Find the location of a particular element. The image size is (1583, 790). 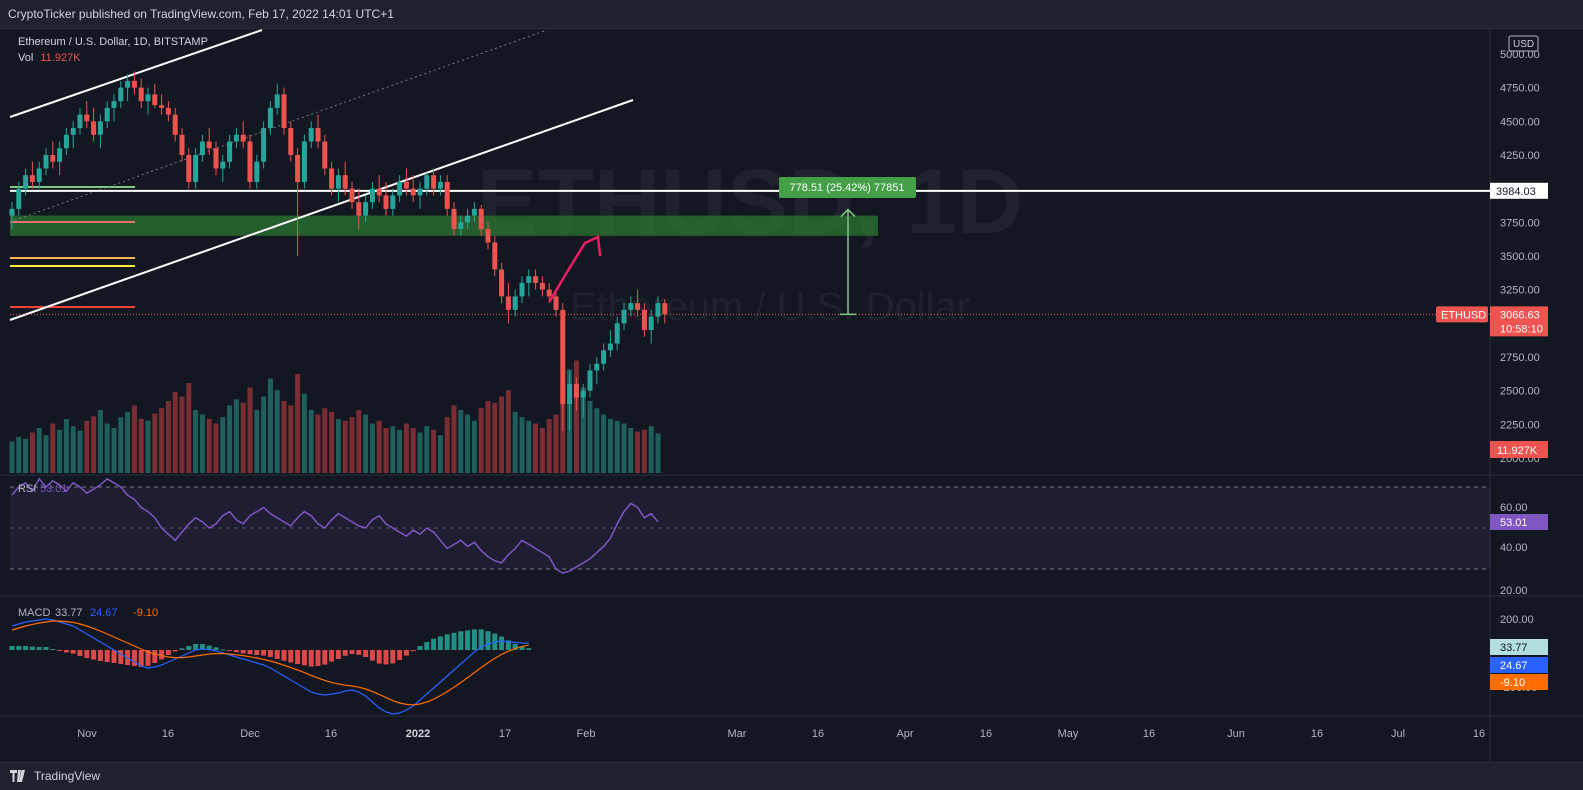

measure-label: 778.51 (25.42%) 77851 is located at coordinates (847, 188).